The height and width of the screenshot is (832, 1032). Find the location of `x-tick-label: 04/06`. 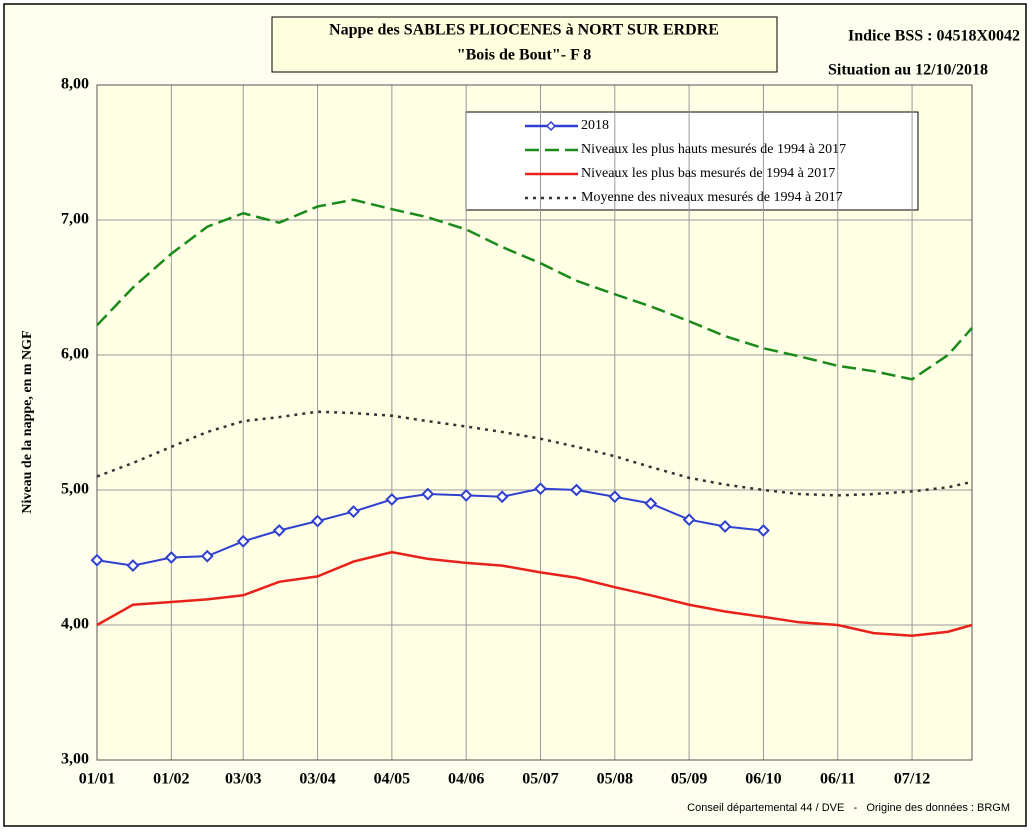

x-tick-label: 04/06 is located at coordinates (466, 779).